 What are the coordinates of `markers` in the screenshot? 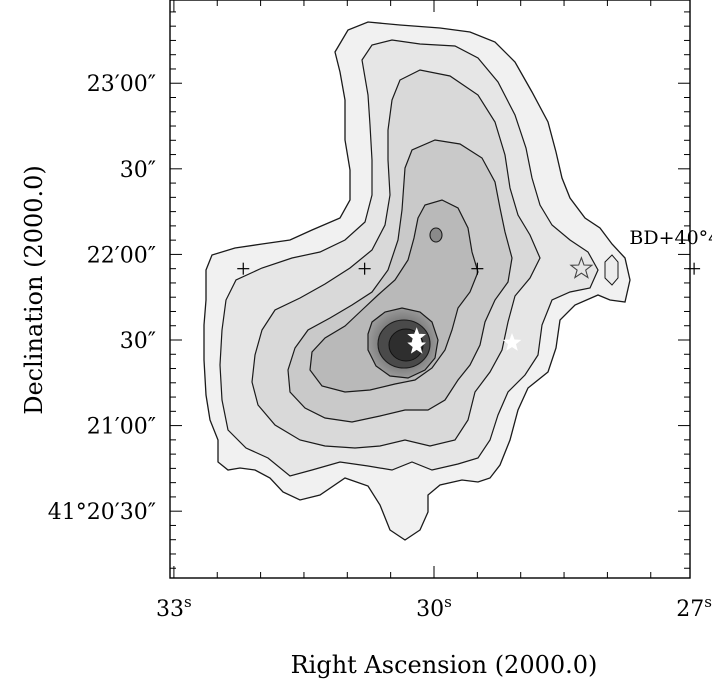 It's located at (469, 305).